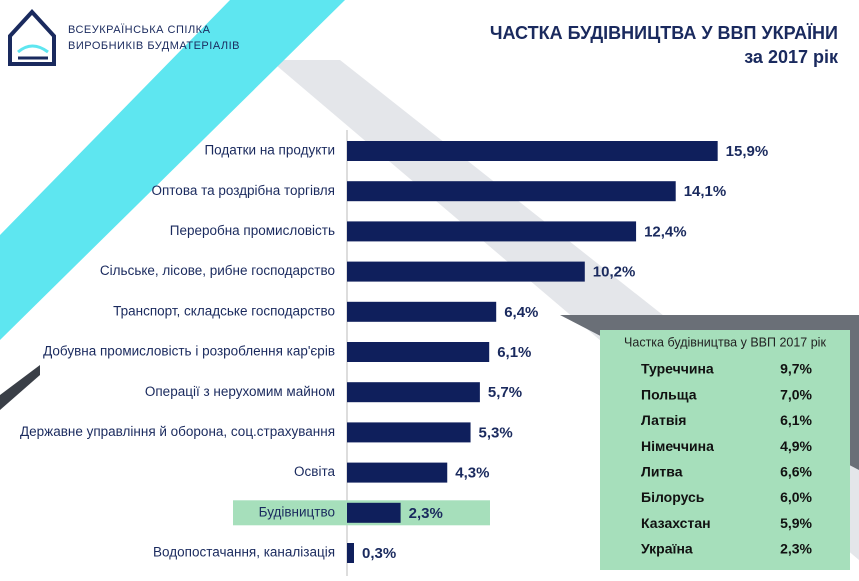 The image size is (859, 581). I want to click on value-label: 5,3%, so click(496, 432).